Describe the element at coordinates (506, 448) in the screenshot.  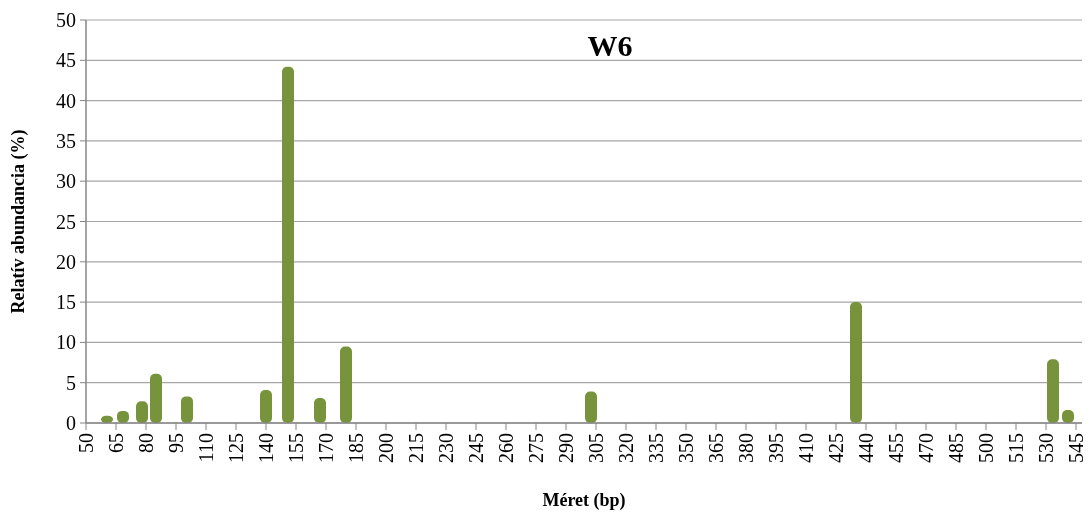
I see `x-tick-label: 260` at that location.